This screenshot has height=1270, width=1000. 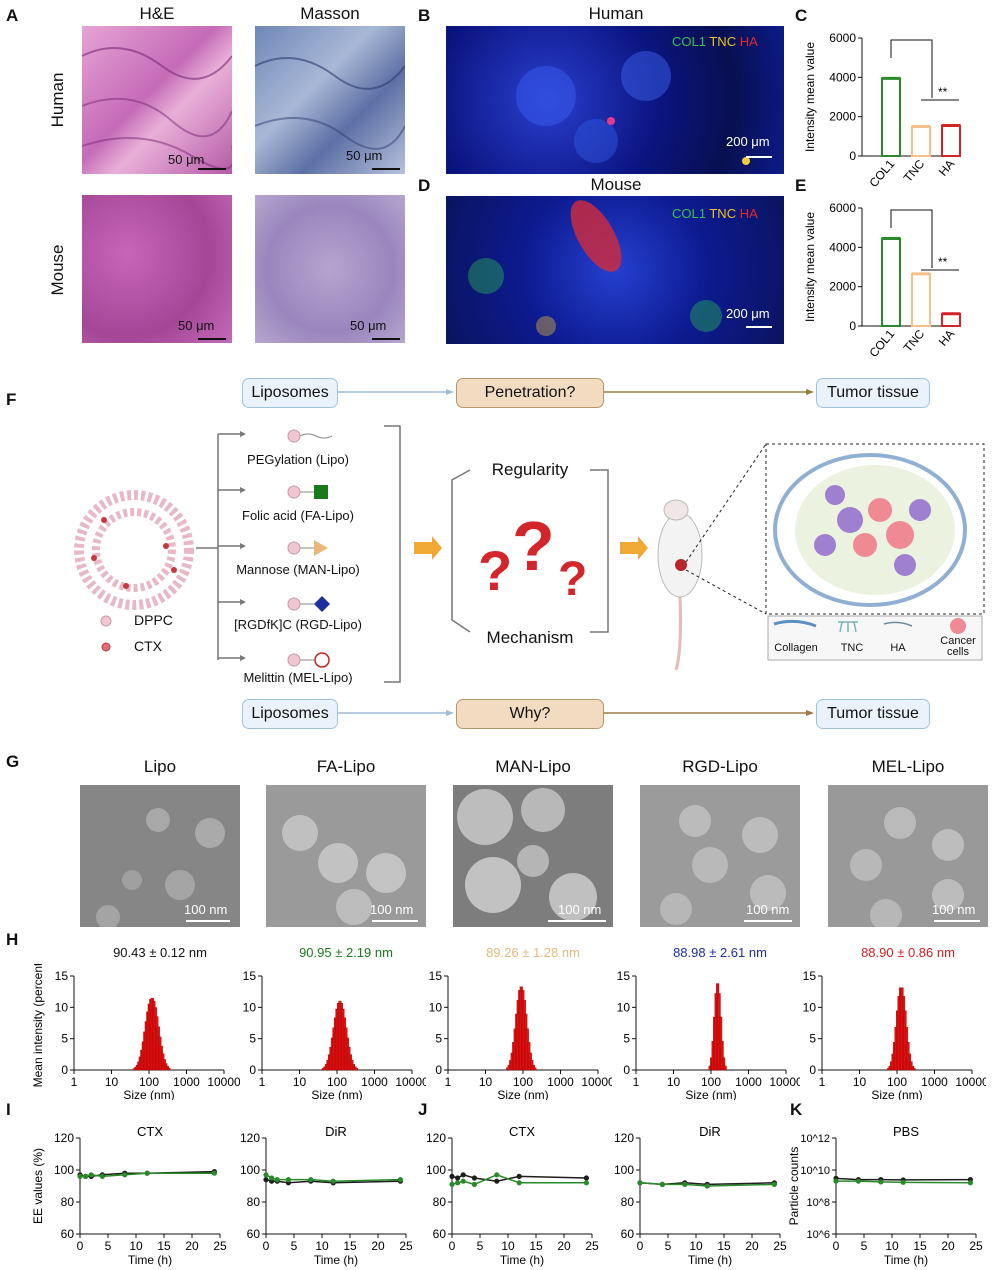 I want to click on ee-i-ctx-xtick-label: 10, so click(x=136, y=1246).